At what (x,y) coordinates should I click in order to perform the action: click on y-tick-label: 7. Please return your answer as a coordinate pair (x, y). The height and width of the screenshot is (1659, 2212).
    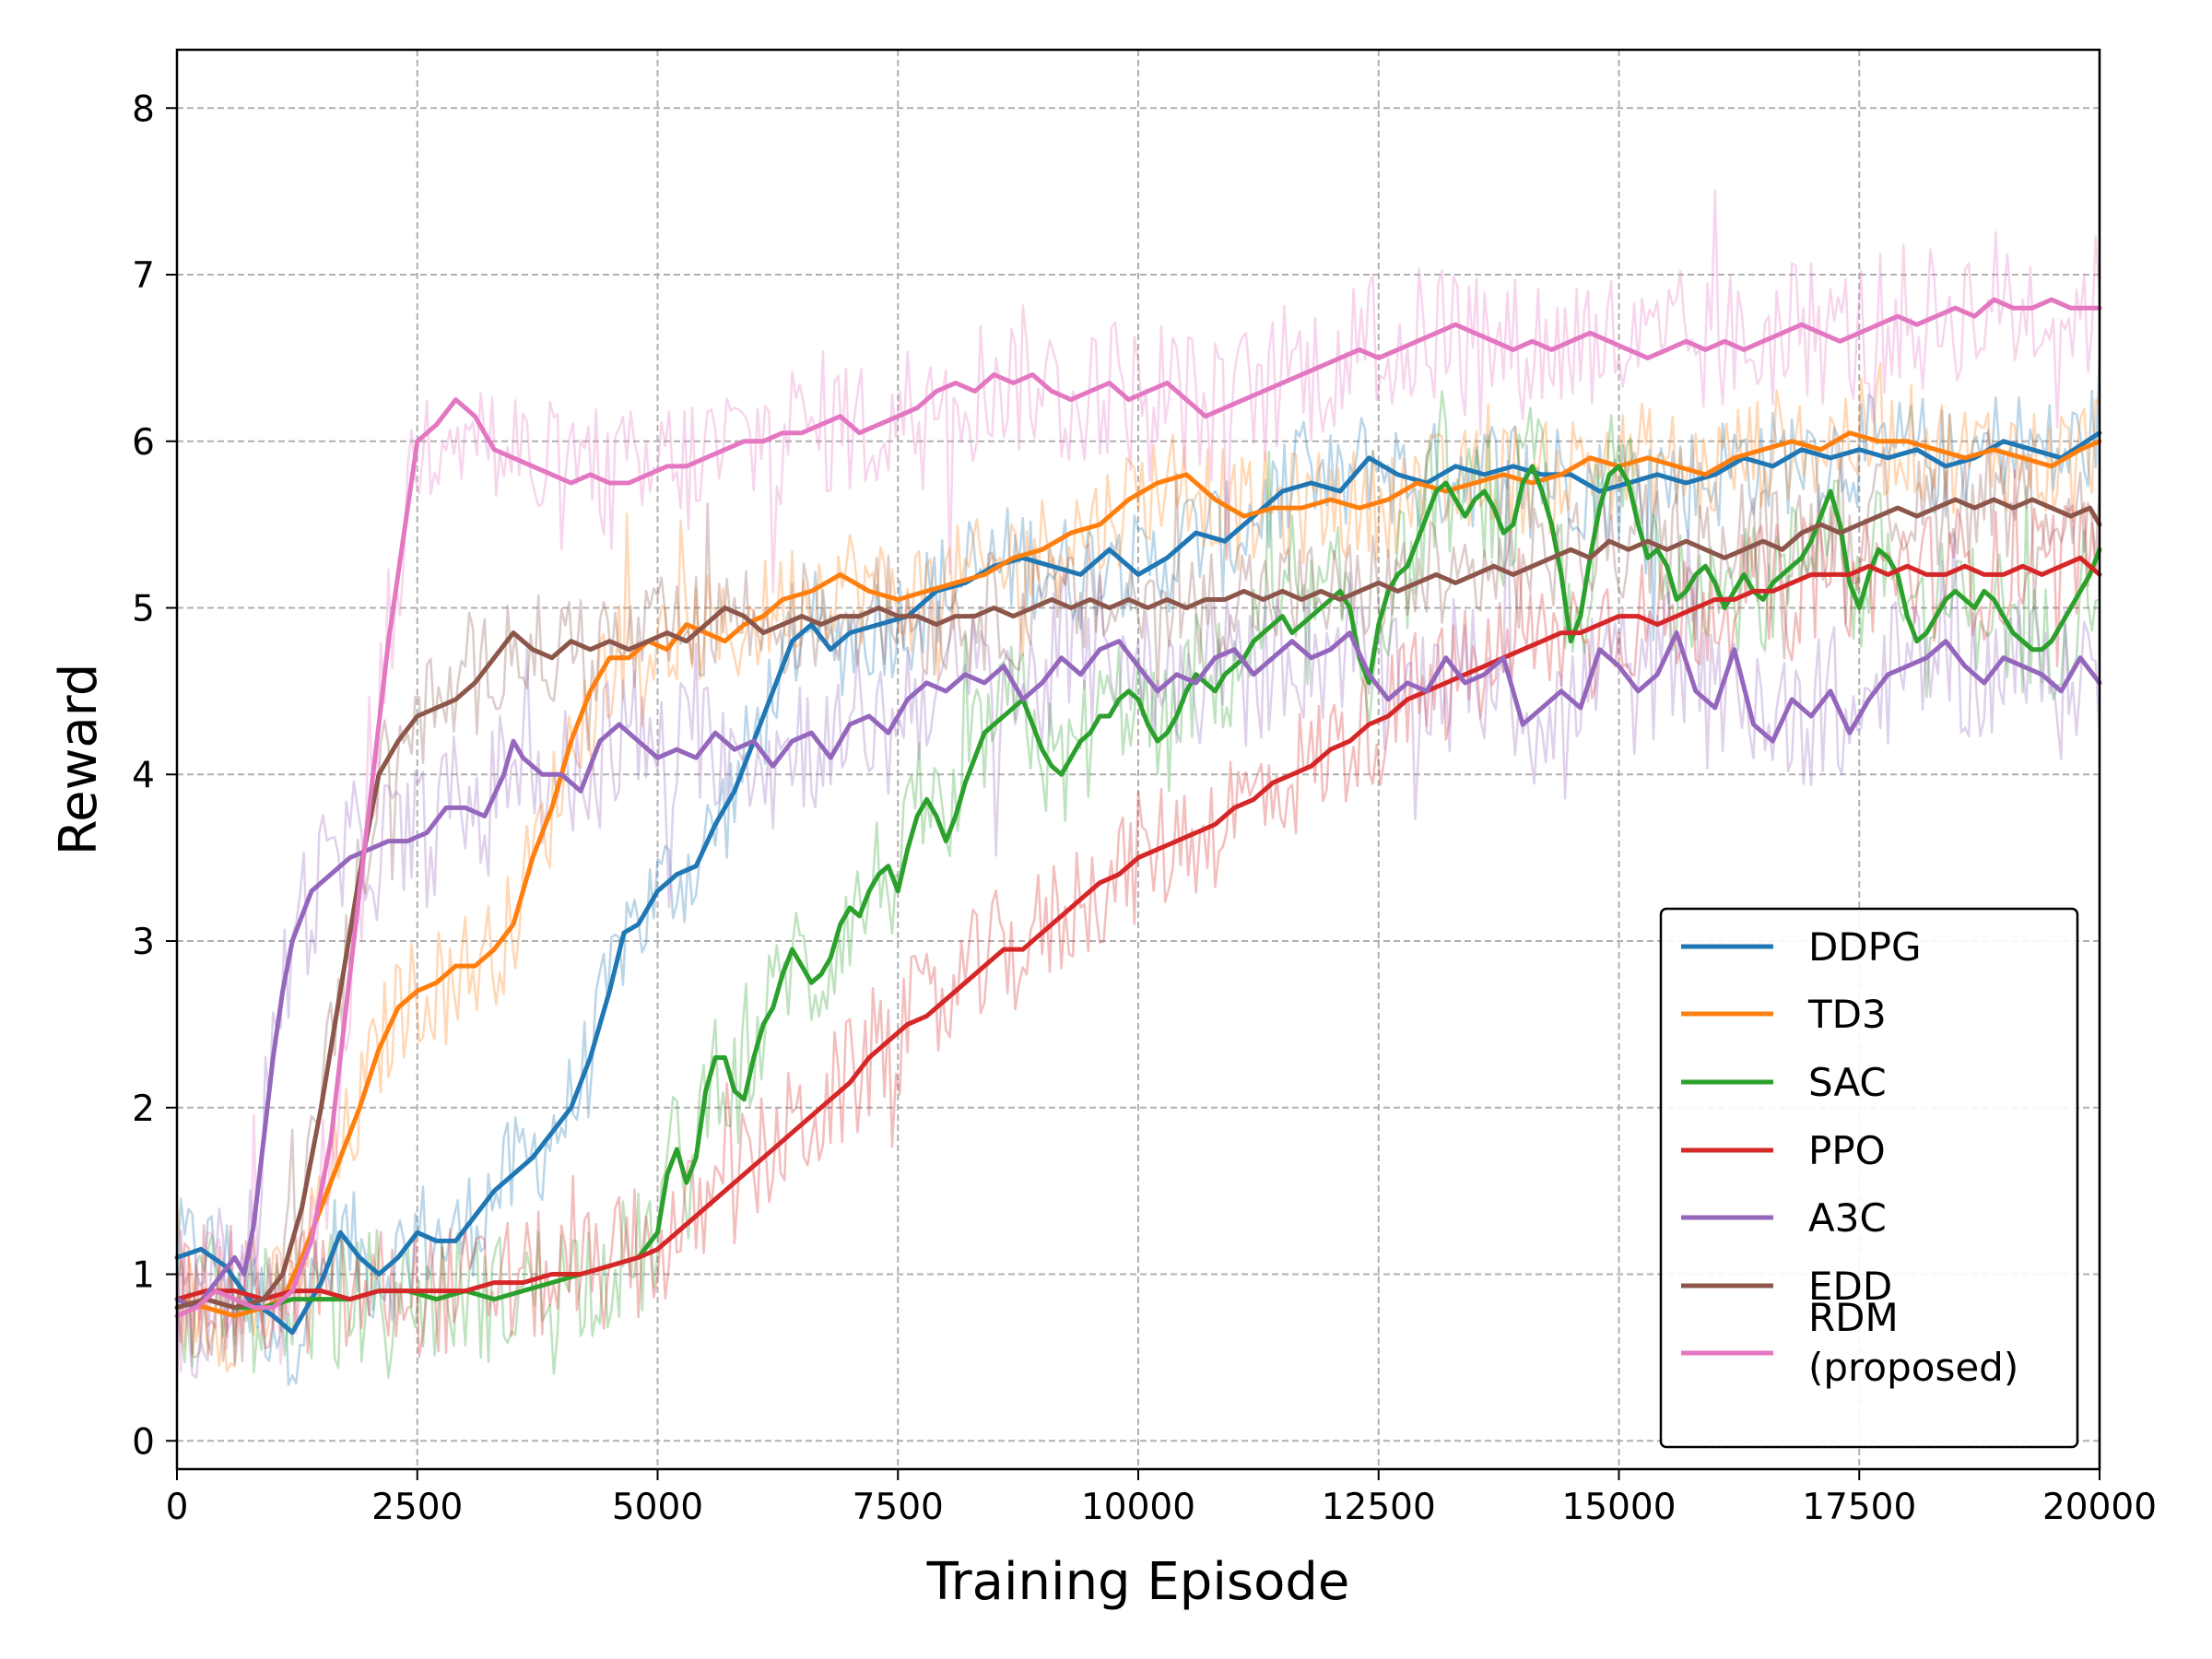
    Looking at the image, I should click on (143, 276).